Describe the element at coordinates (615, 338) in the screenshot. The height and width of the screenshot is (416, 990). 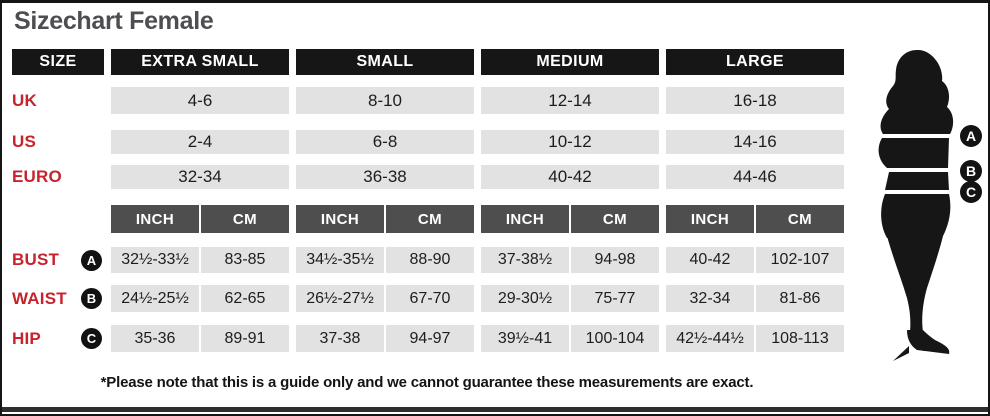
I see `hip-m-cm: 100-104` at that location.